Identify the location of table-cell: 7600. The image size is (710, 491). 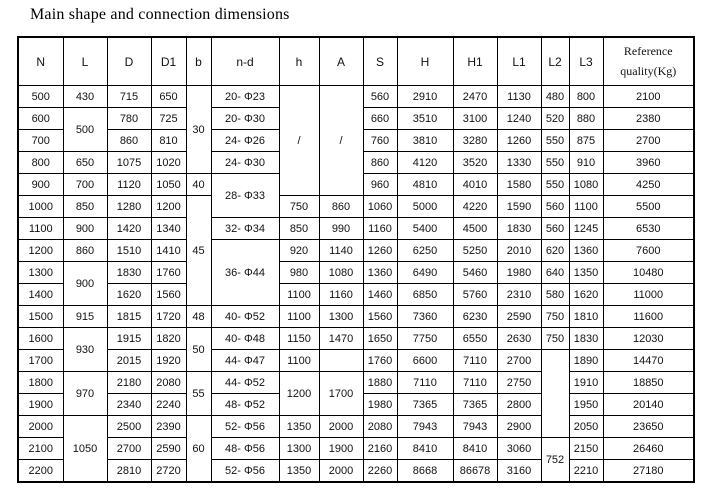
(648, 250).